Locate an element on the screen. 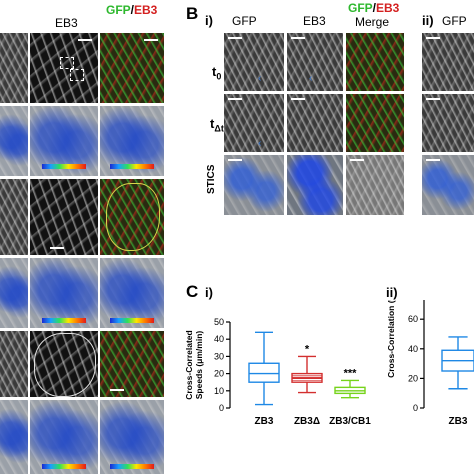 The height and width of the screenshot is (474, 474). y-tick-label: 50 is located at coordinates (219, 322).